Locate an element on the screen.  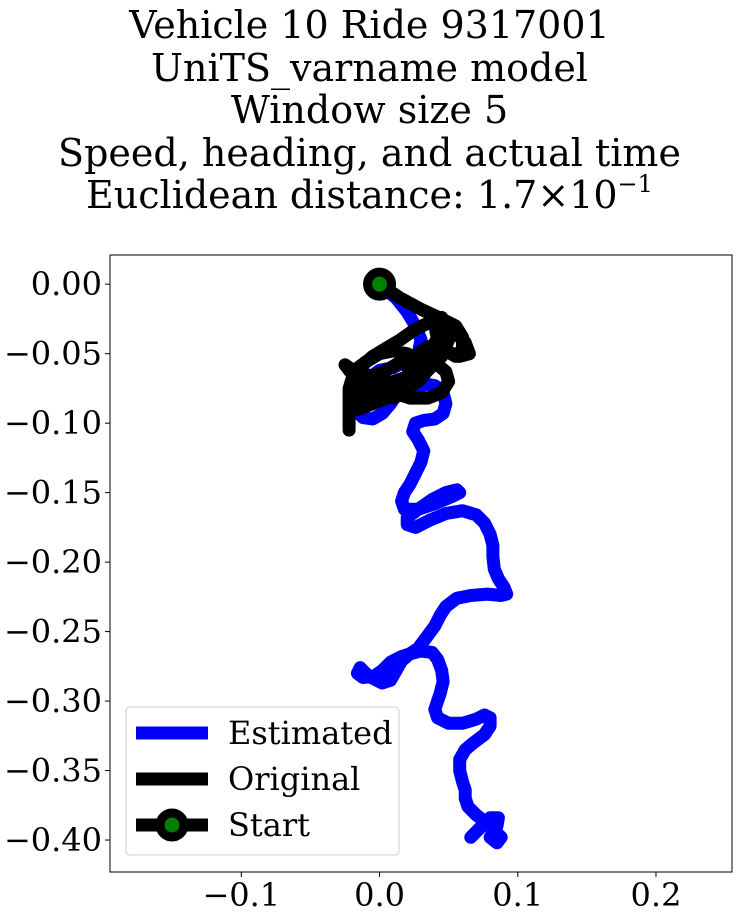
title-line-distance: Euclidean distance: 1.7×10−1 is located at coordinates (369, 194).